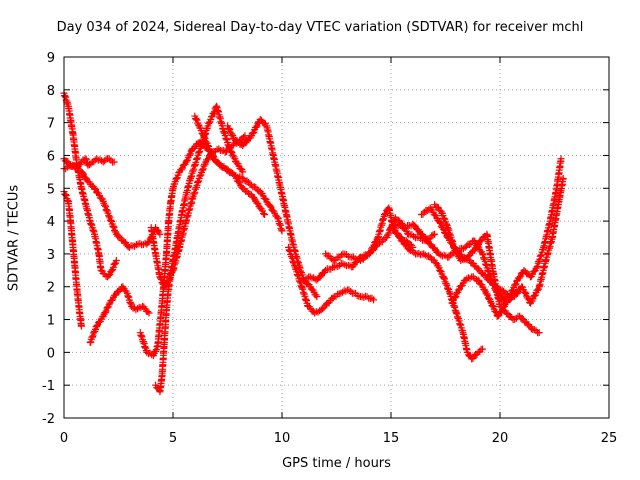 The image size is (640, 480). What do you see at coordinates (391, 438) in the screenshot?
I see `x-tick-label: 15` at bounding box center [391, 438].